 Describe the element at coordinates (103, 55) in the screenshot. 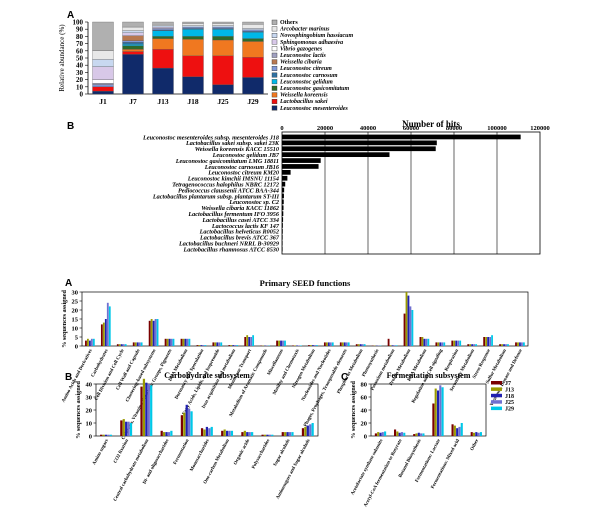

I see `stack-segment-arcobacter-marinus` at that location.